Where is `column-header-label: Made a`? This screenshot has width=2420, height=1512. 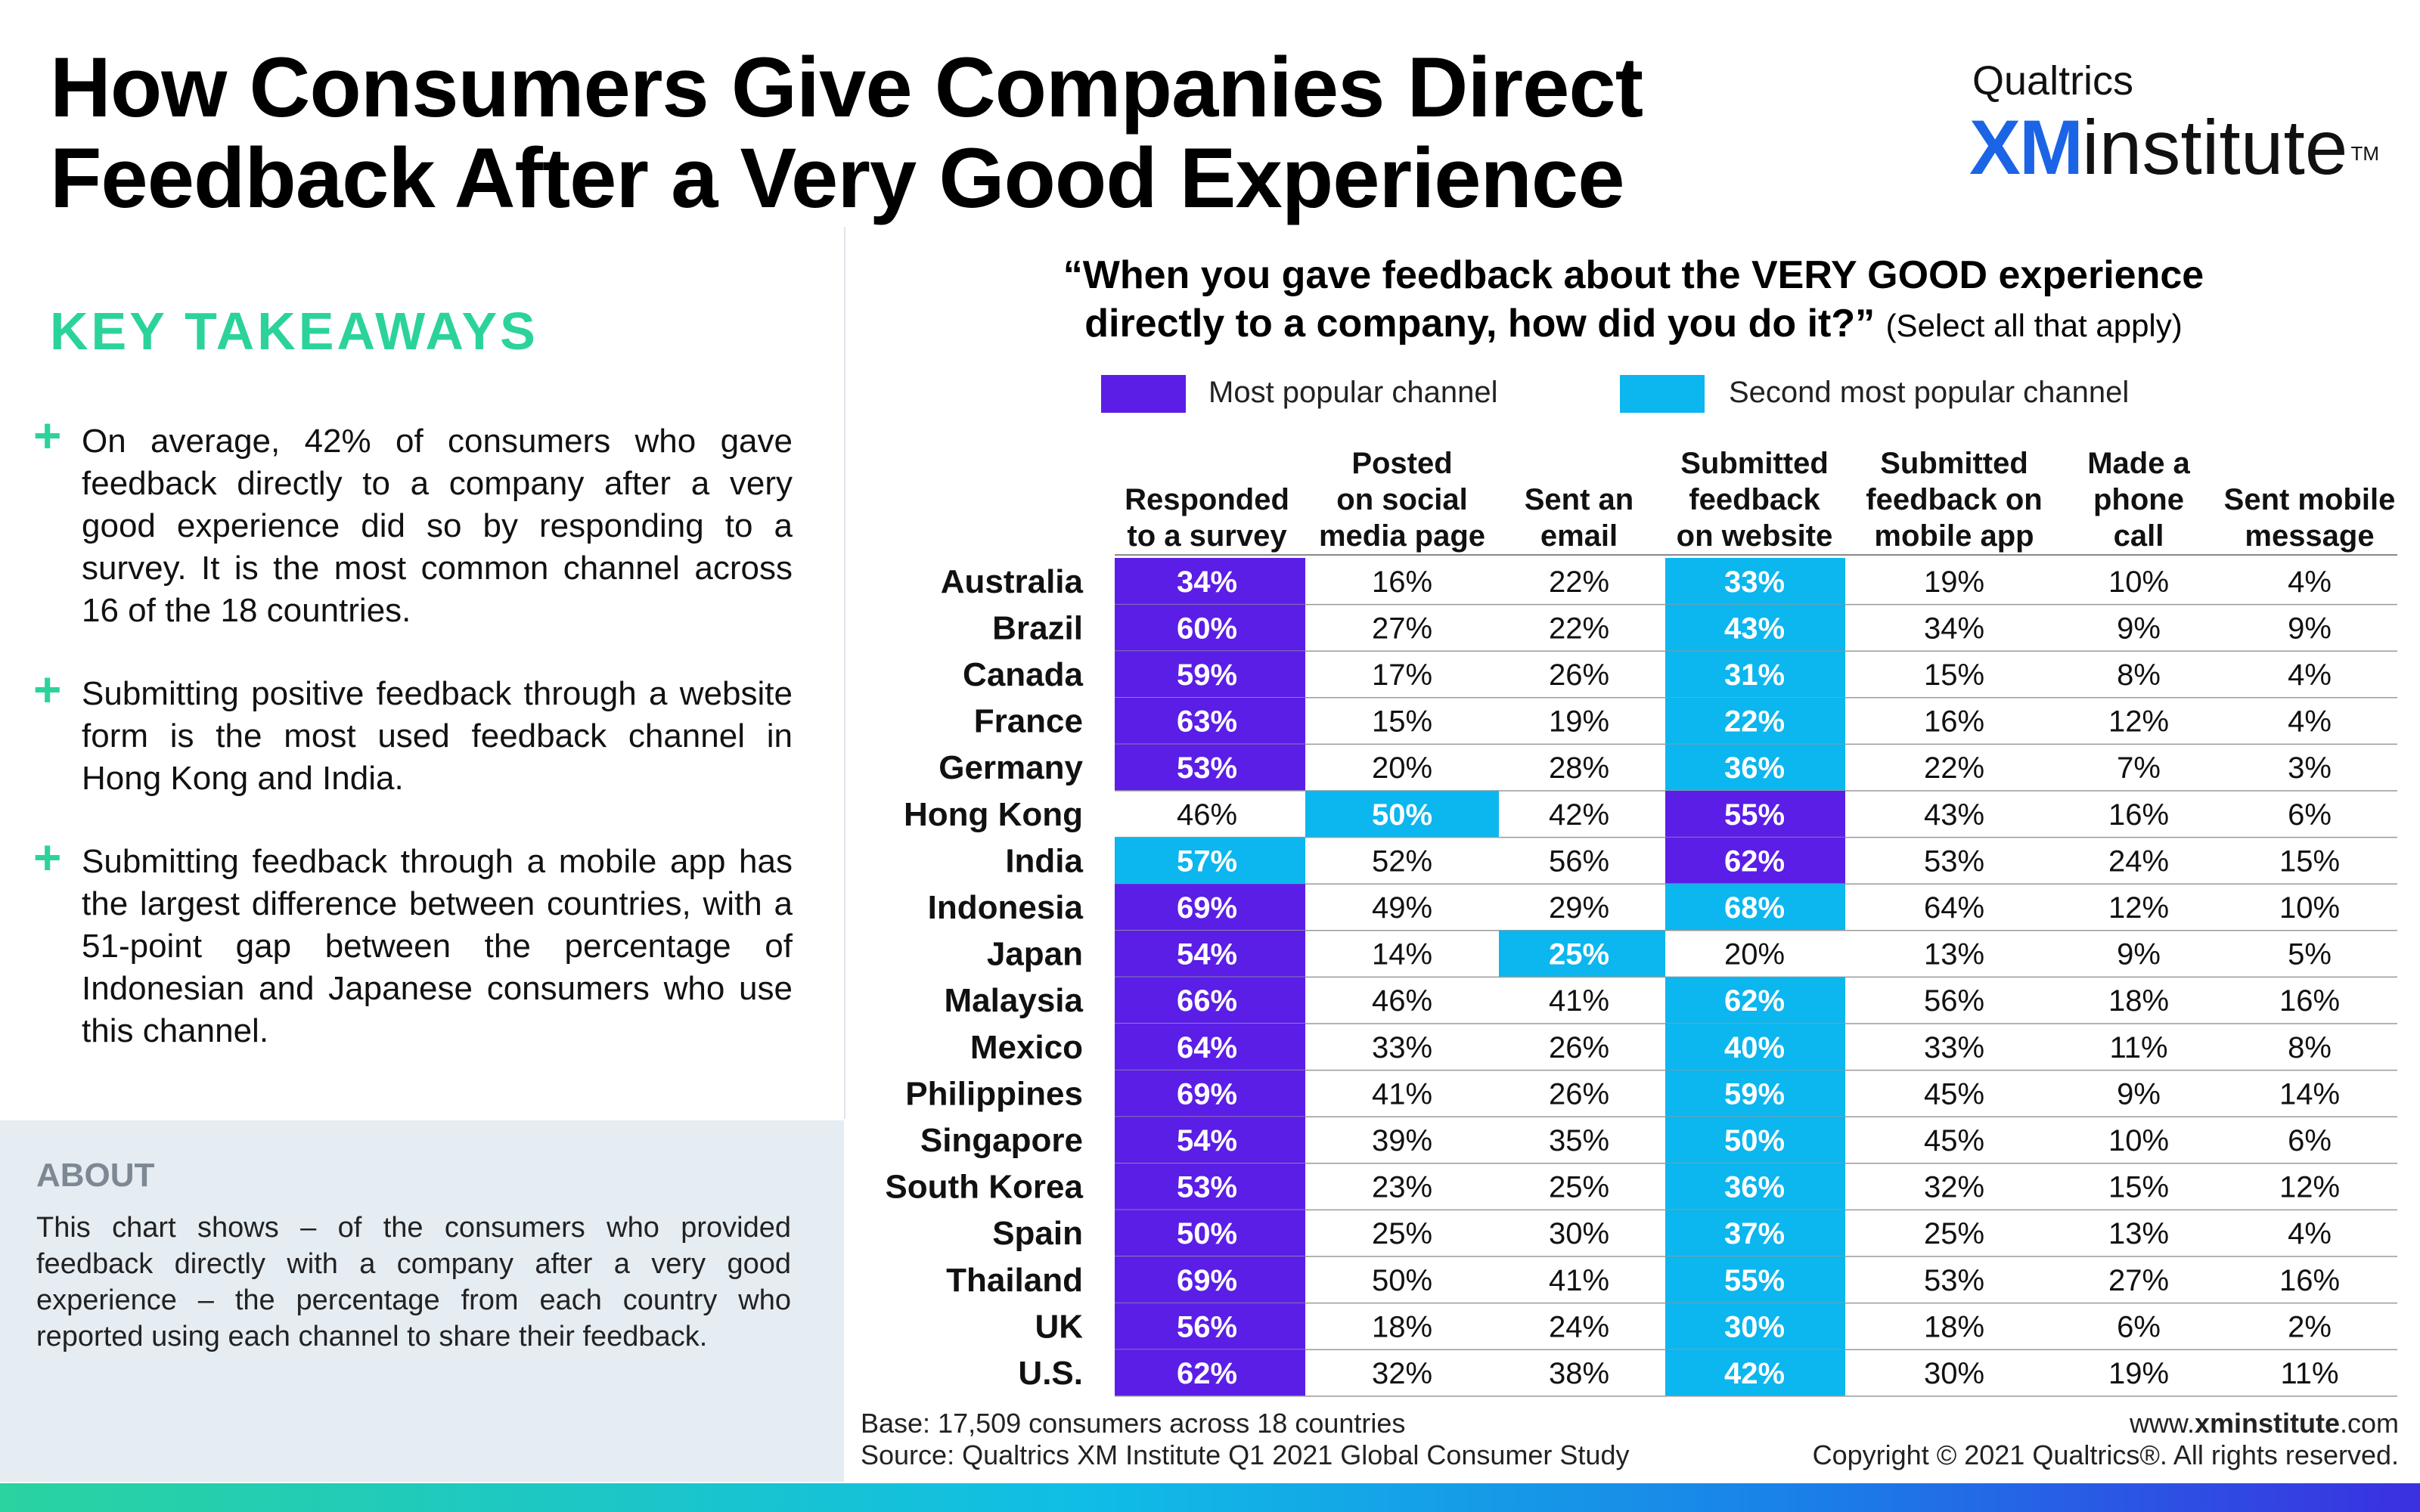
column-header-label: Made a is located at coordinates (2138, 463).